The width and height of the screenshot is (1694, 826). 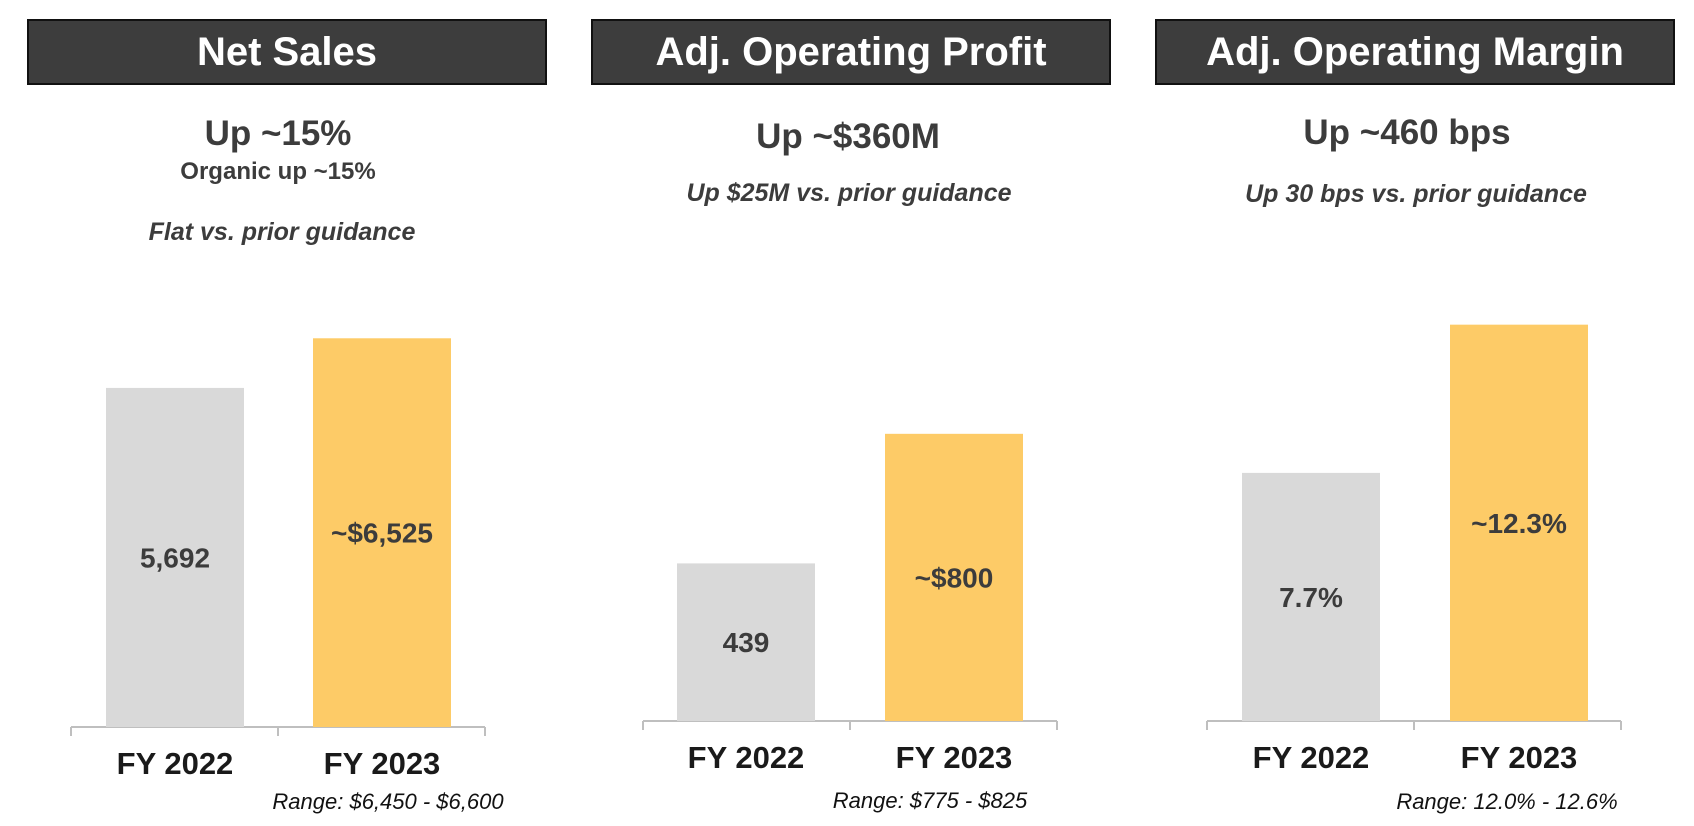 I want to click on net-sales-guidance-note: Flat vs. prior guidance, so click(x=282, y=232).